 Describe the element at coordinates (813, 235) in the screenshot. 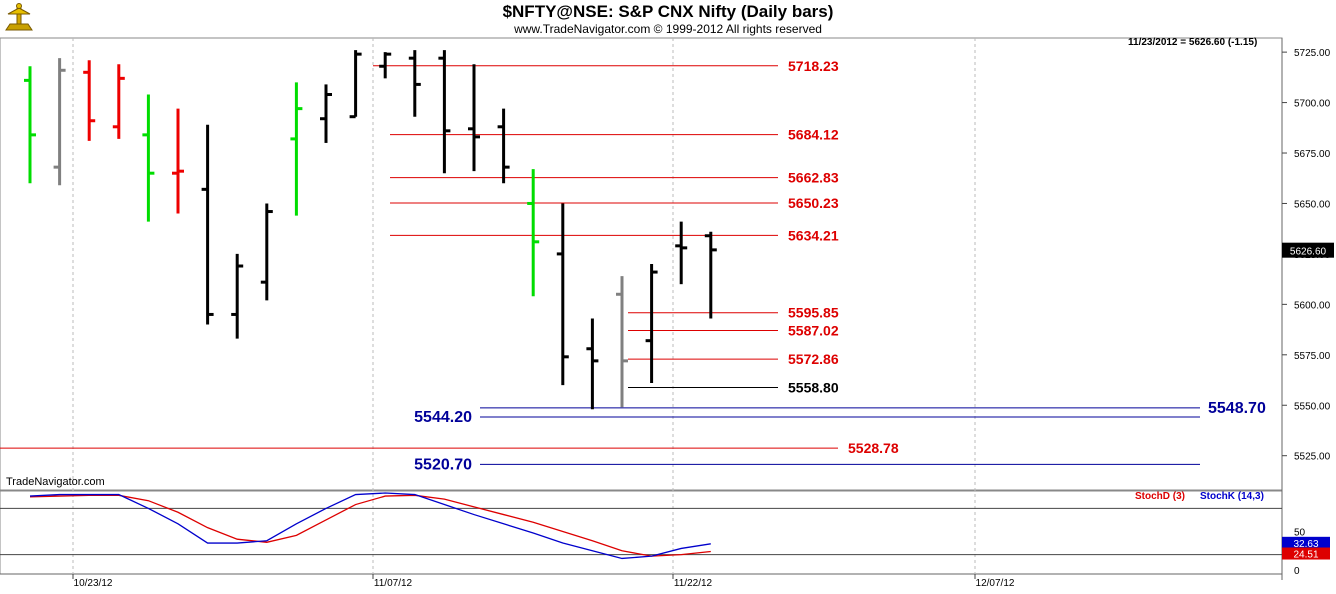

I see `resistance-level-label: 5634.21` at that location.